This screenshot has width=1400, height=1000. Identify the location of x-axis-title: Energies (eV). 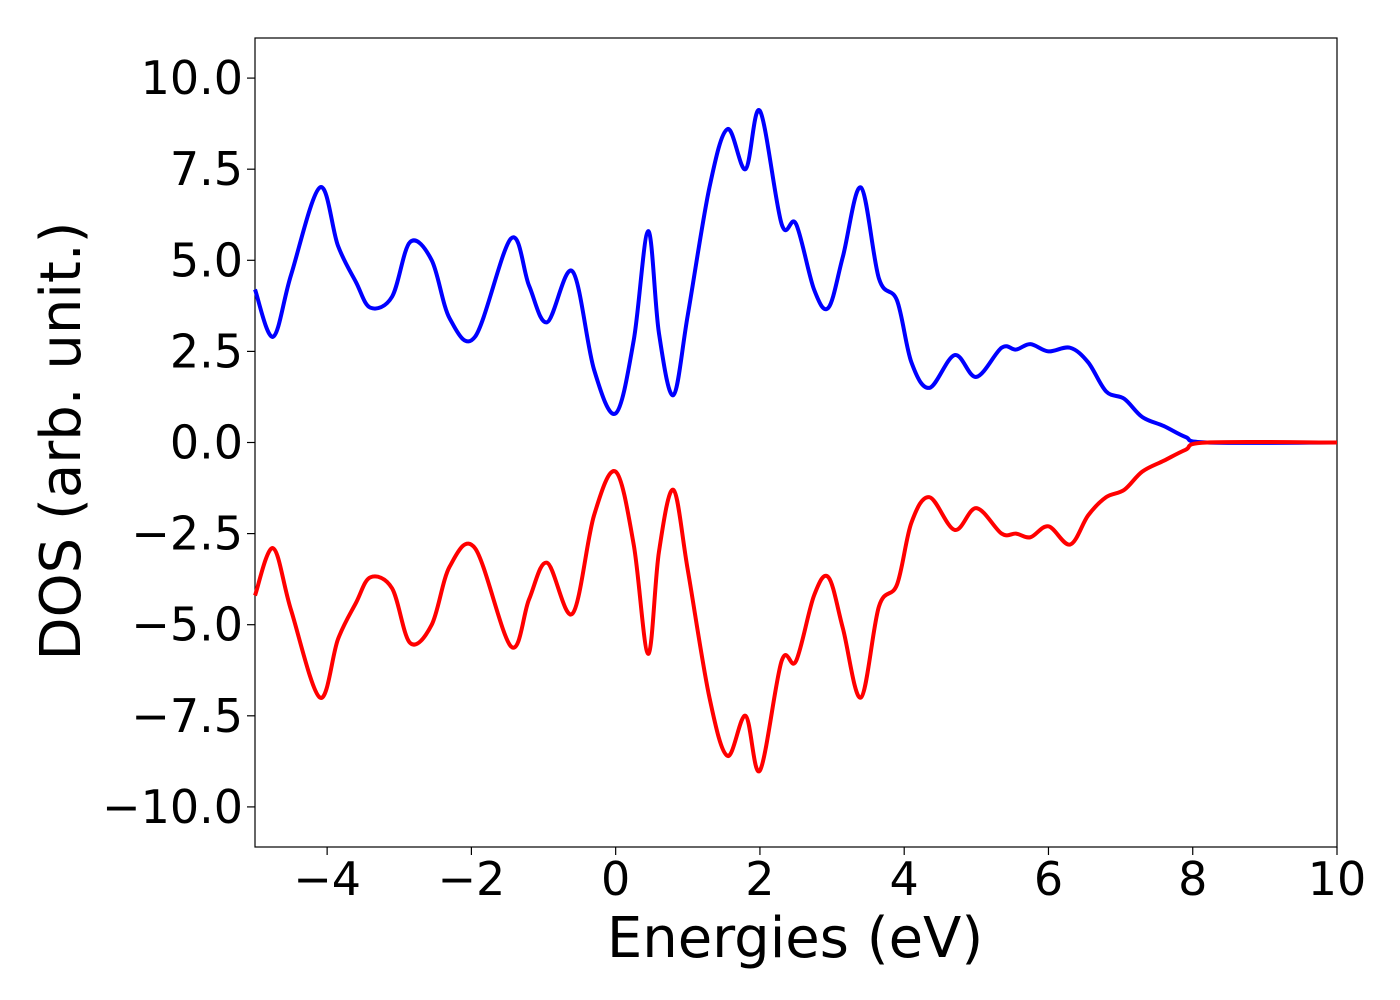
(795, 938).